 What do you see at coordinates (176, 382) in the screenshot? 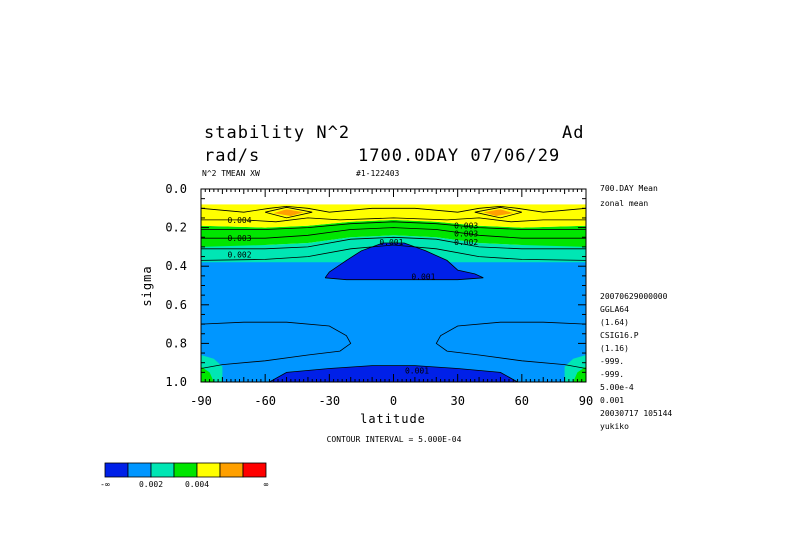
I see `y-tick-label: 1.0` at bounding box center [176, 382].